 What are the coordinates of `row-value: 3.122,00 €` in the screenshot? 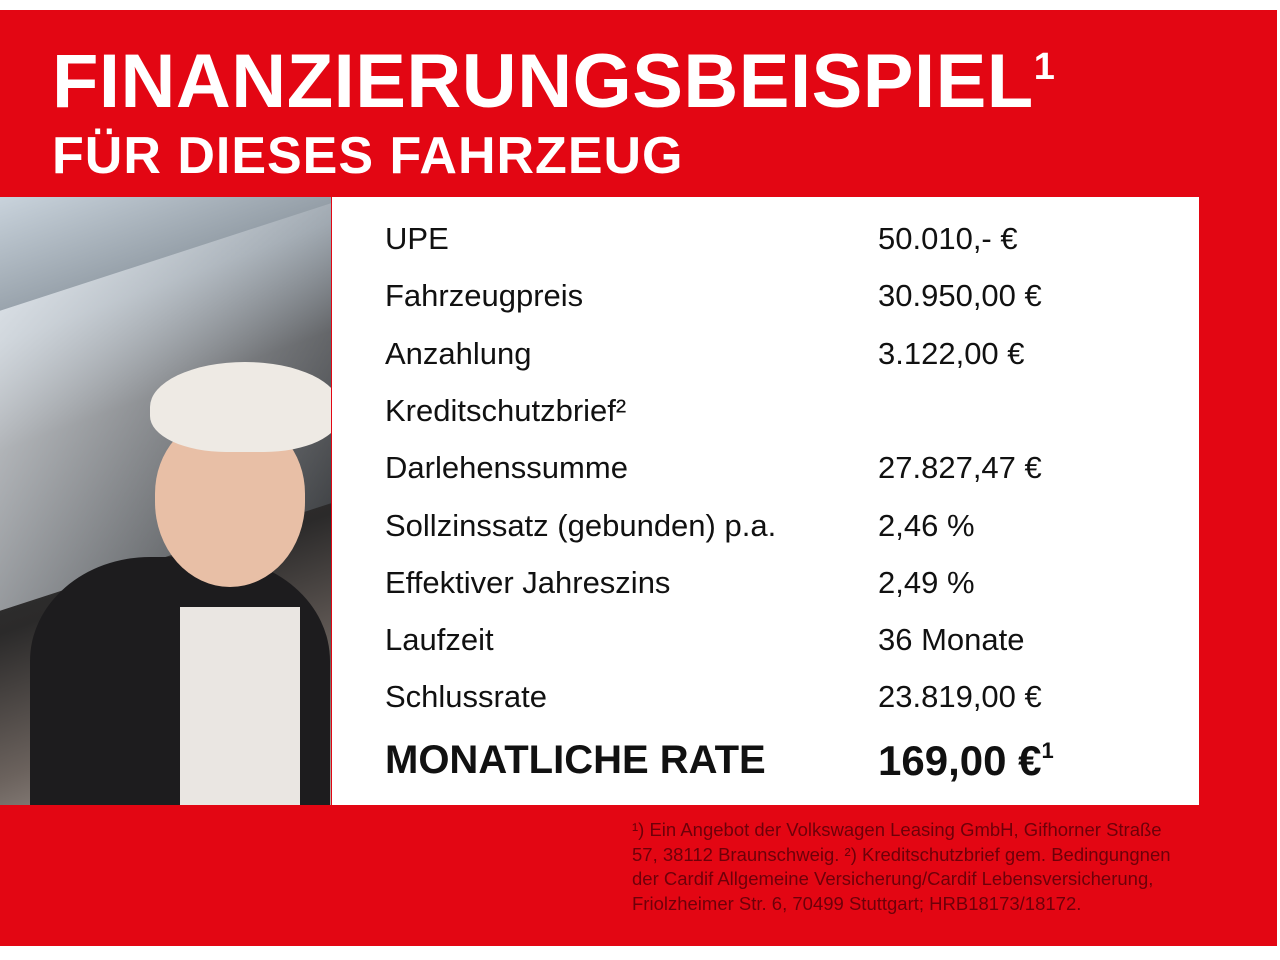 It's located at (951, 353).